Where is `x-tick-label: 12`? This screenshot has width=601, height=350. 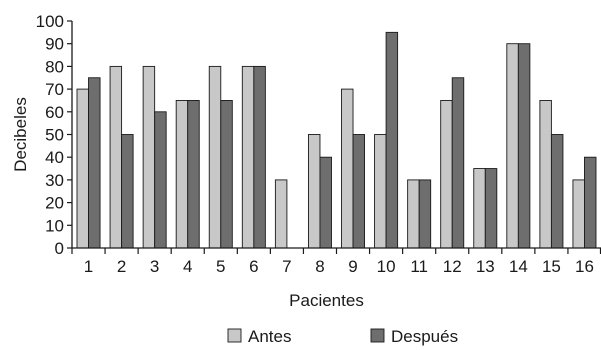
x-tick-label: 12 is located at coordinates (452, 266).